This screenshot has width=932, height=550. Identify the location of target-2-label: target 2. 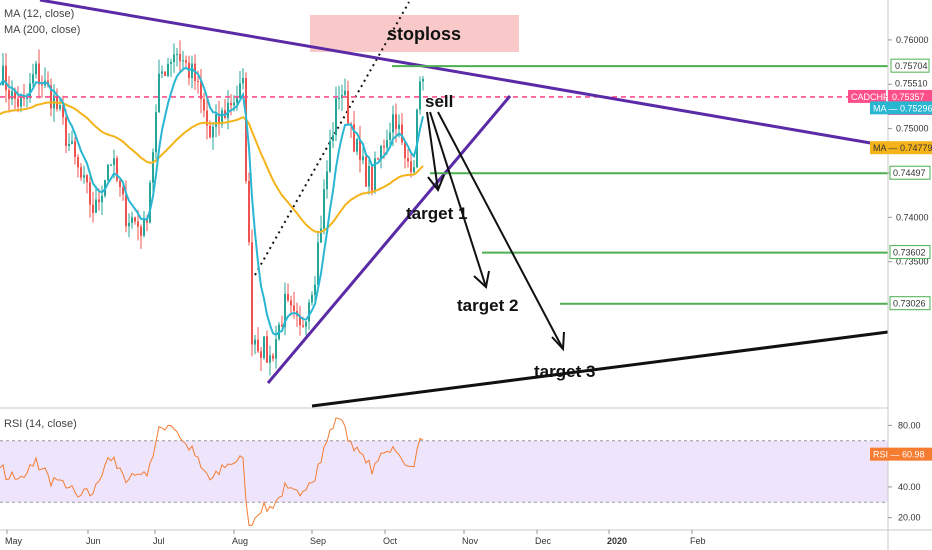
(487, 305).